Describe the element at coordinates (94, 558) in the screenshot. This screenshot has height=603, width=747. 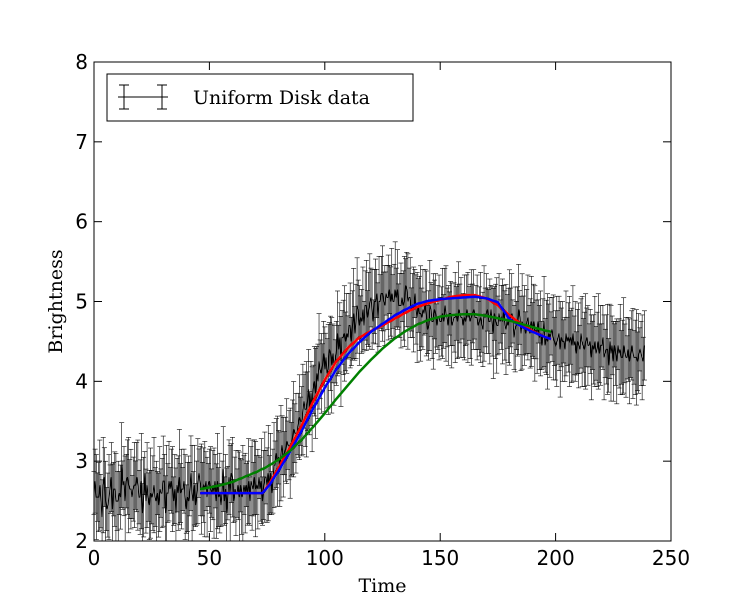
I see `x-tick-label: 0` at that location.